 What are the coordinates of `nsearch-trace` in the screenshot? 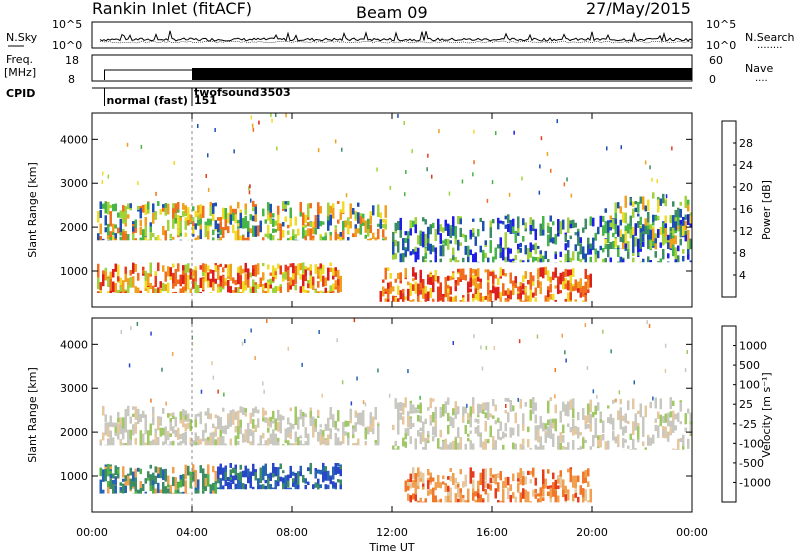 It's located at (395, 42).